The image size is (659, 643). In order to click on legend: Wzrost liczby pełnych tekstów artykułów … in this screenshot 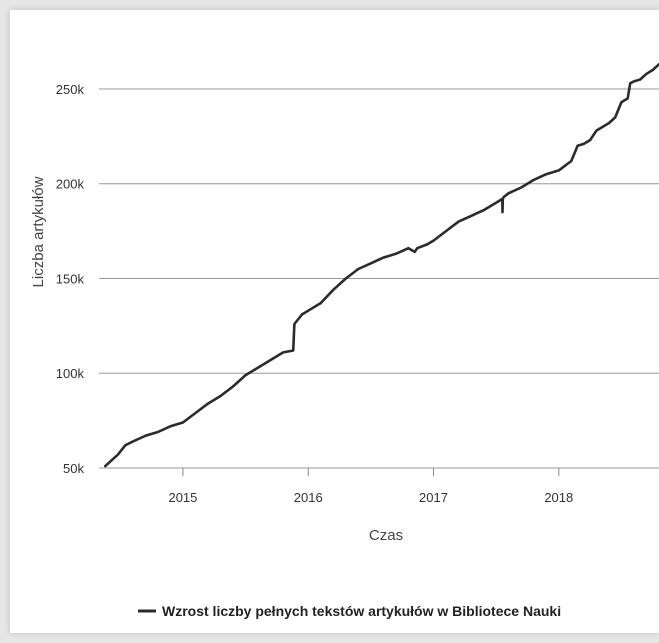, I will do `click(349, 611)`.